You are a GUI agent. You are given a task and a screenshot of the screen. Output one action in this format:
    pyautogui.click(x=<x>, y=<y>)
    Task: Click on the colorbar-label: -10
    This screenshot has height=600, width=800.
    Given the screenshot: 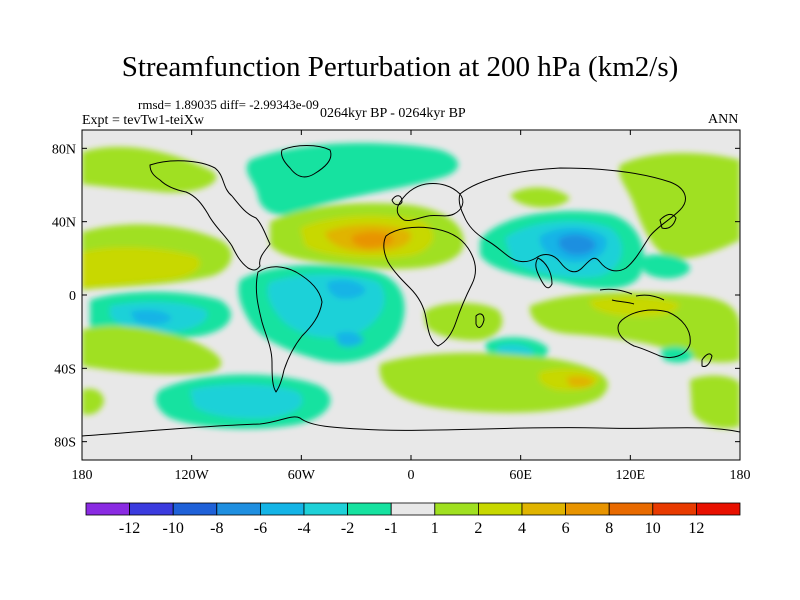 What is the action you would take?
    pyautogui.click(x=173, y=528)
    